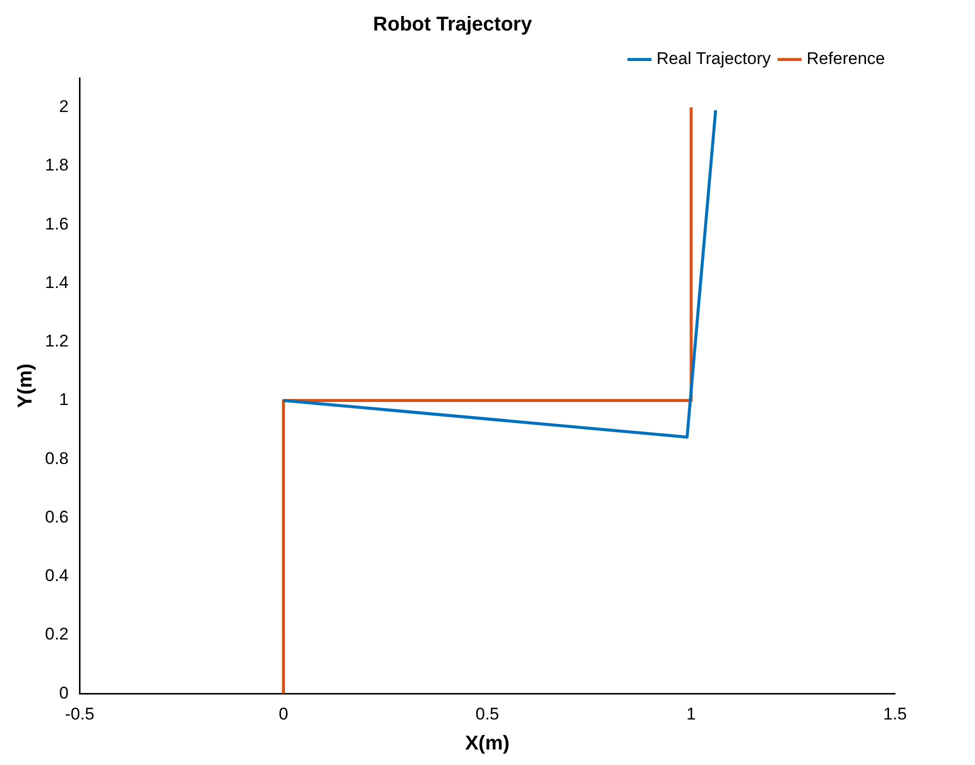 The height and width of the screenshot is (765, 975). Describe the element at coordinates (487, 743) in the screenshot. I see `x-axis-title: X(m)` at that location.